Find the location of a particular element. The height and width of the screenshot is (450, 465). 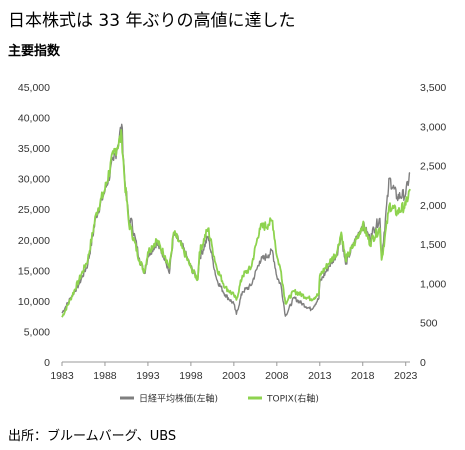

left-axis-tick-label: 5,000 is located at coordinates (37, 332).